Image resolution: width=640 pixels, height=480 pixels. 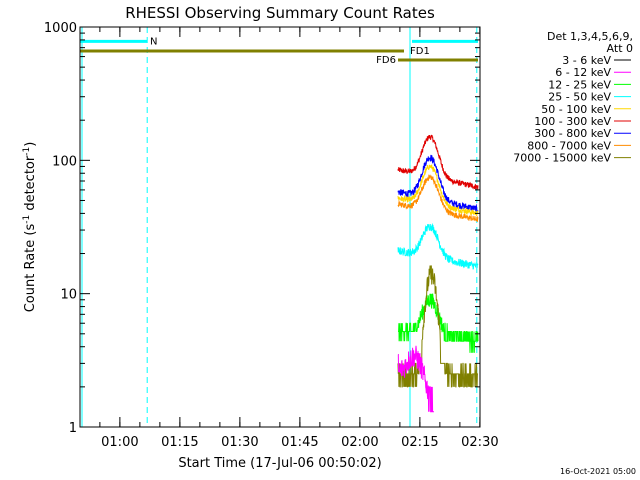 I want to click on x-tick-label-01:30: 01:30, so click(x=239, y=442).